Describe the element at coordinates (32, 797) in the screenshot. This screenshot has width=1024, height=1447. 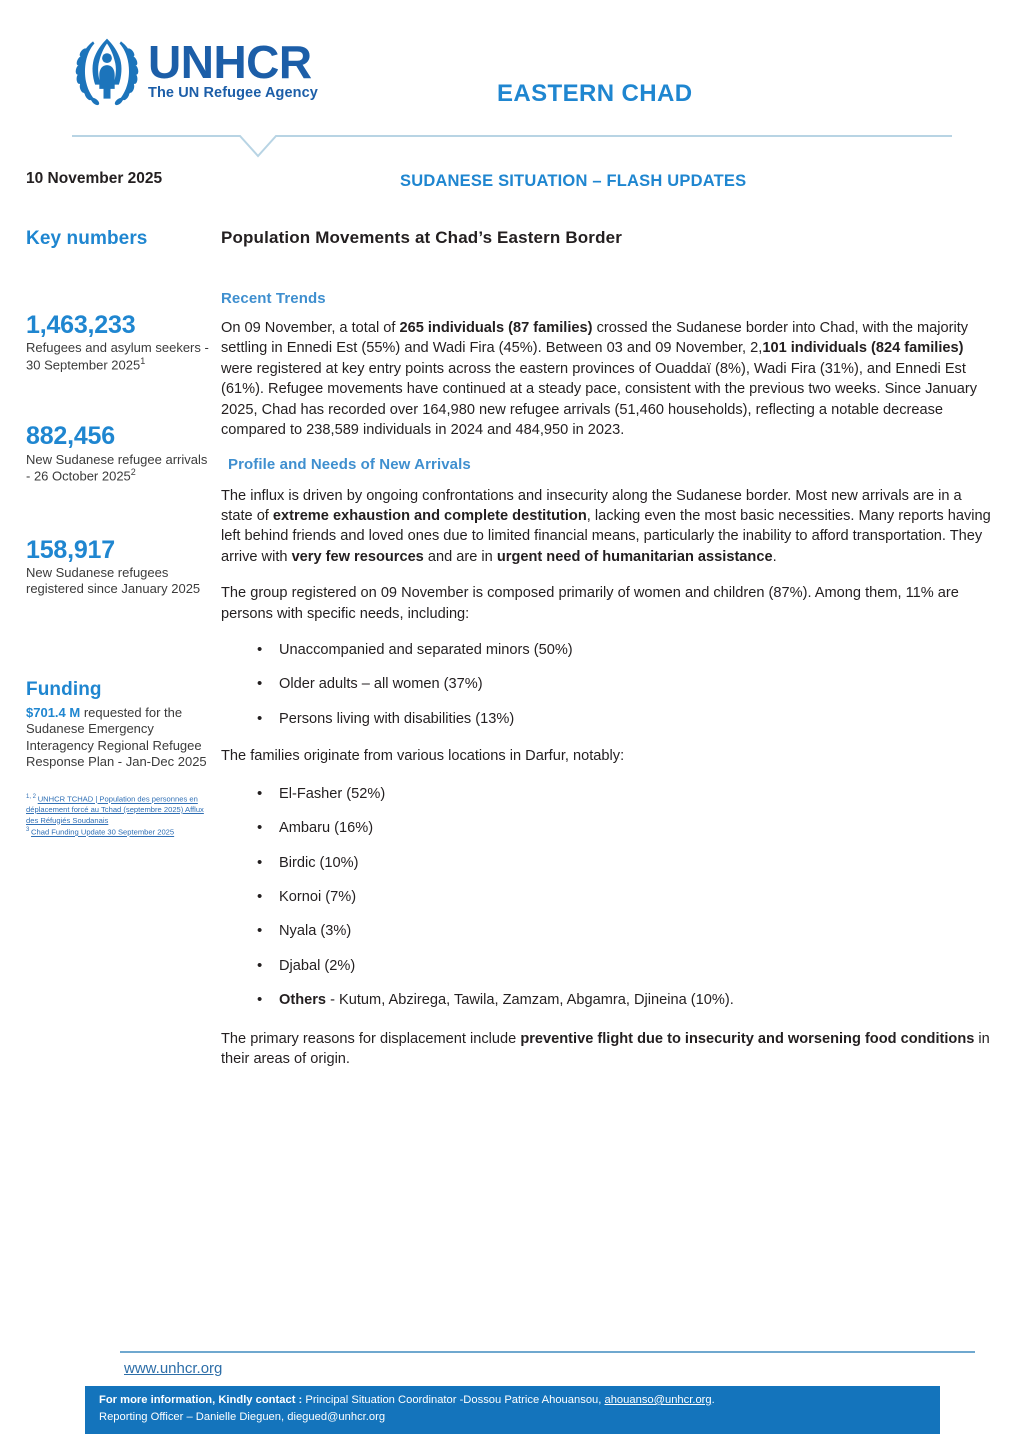
I see `footnote-marker: 1, 2` at that location.